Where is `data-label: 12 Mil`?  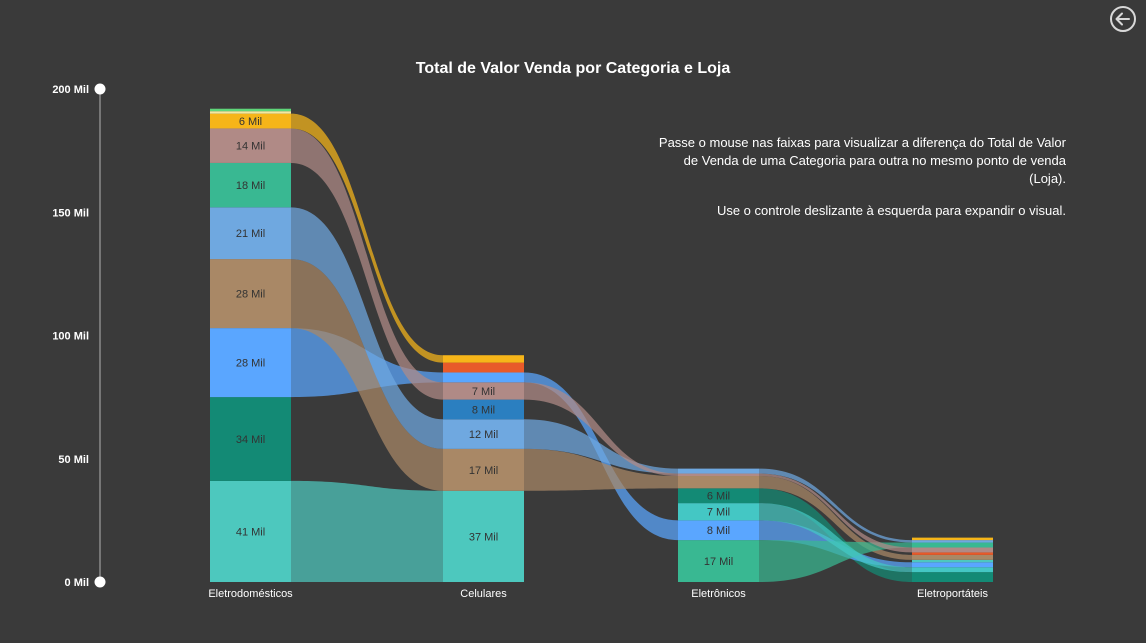 data-label: 12 Mil is located at coordinates (483, 435).